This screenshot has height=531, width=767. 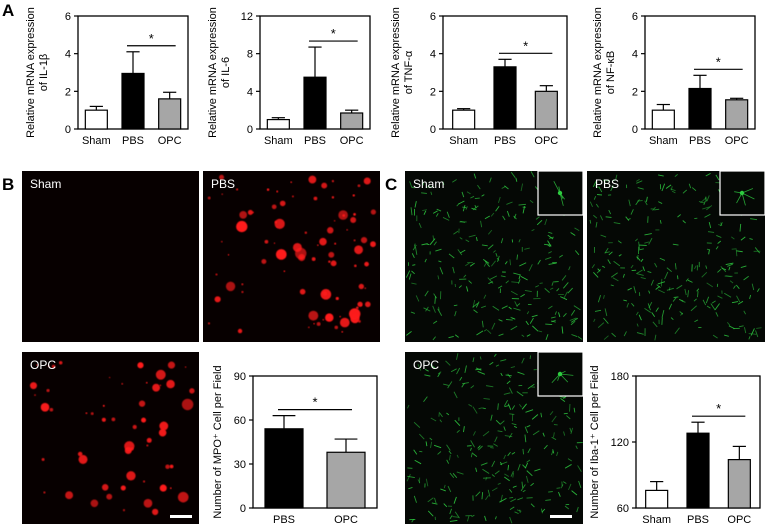 What do you see at coordinates (315, 442) in the screenshot?
I see `plot-frame` at bounding box center [315, 442].